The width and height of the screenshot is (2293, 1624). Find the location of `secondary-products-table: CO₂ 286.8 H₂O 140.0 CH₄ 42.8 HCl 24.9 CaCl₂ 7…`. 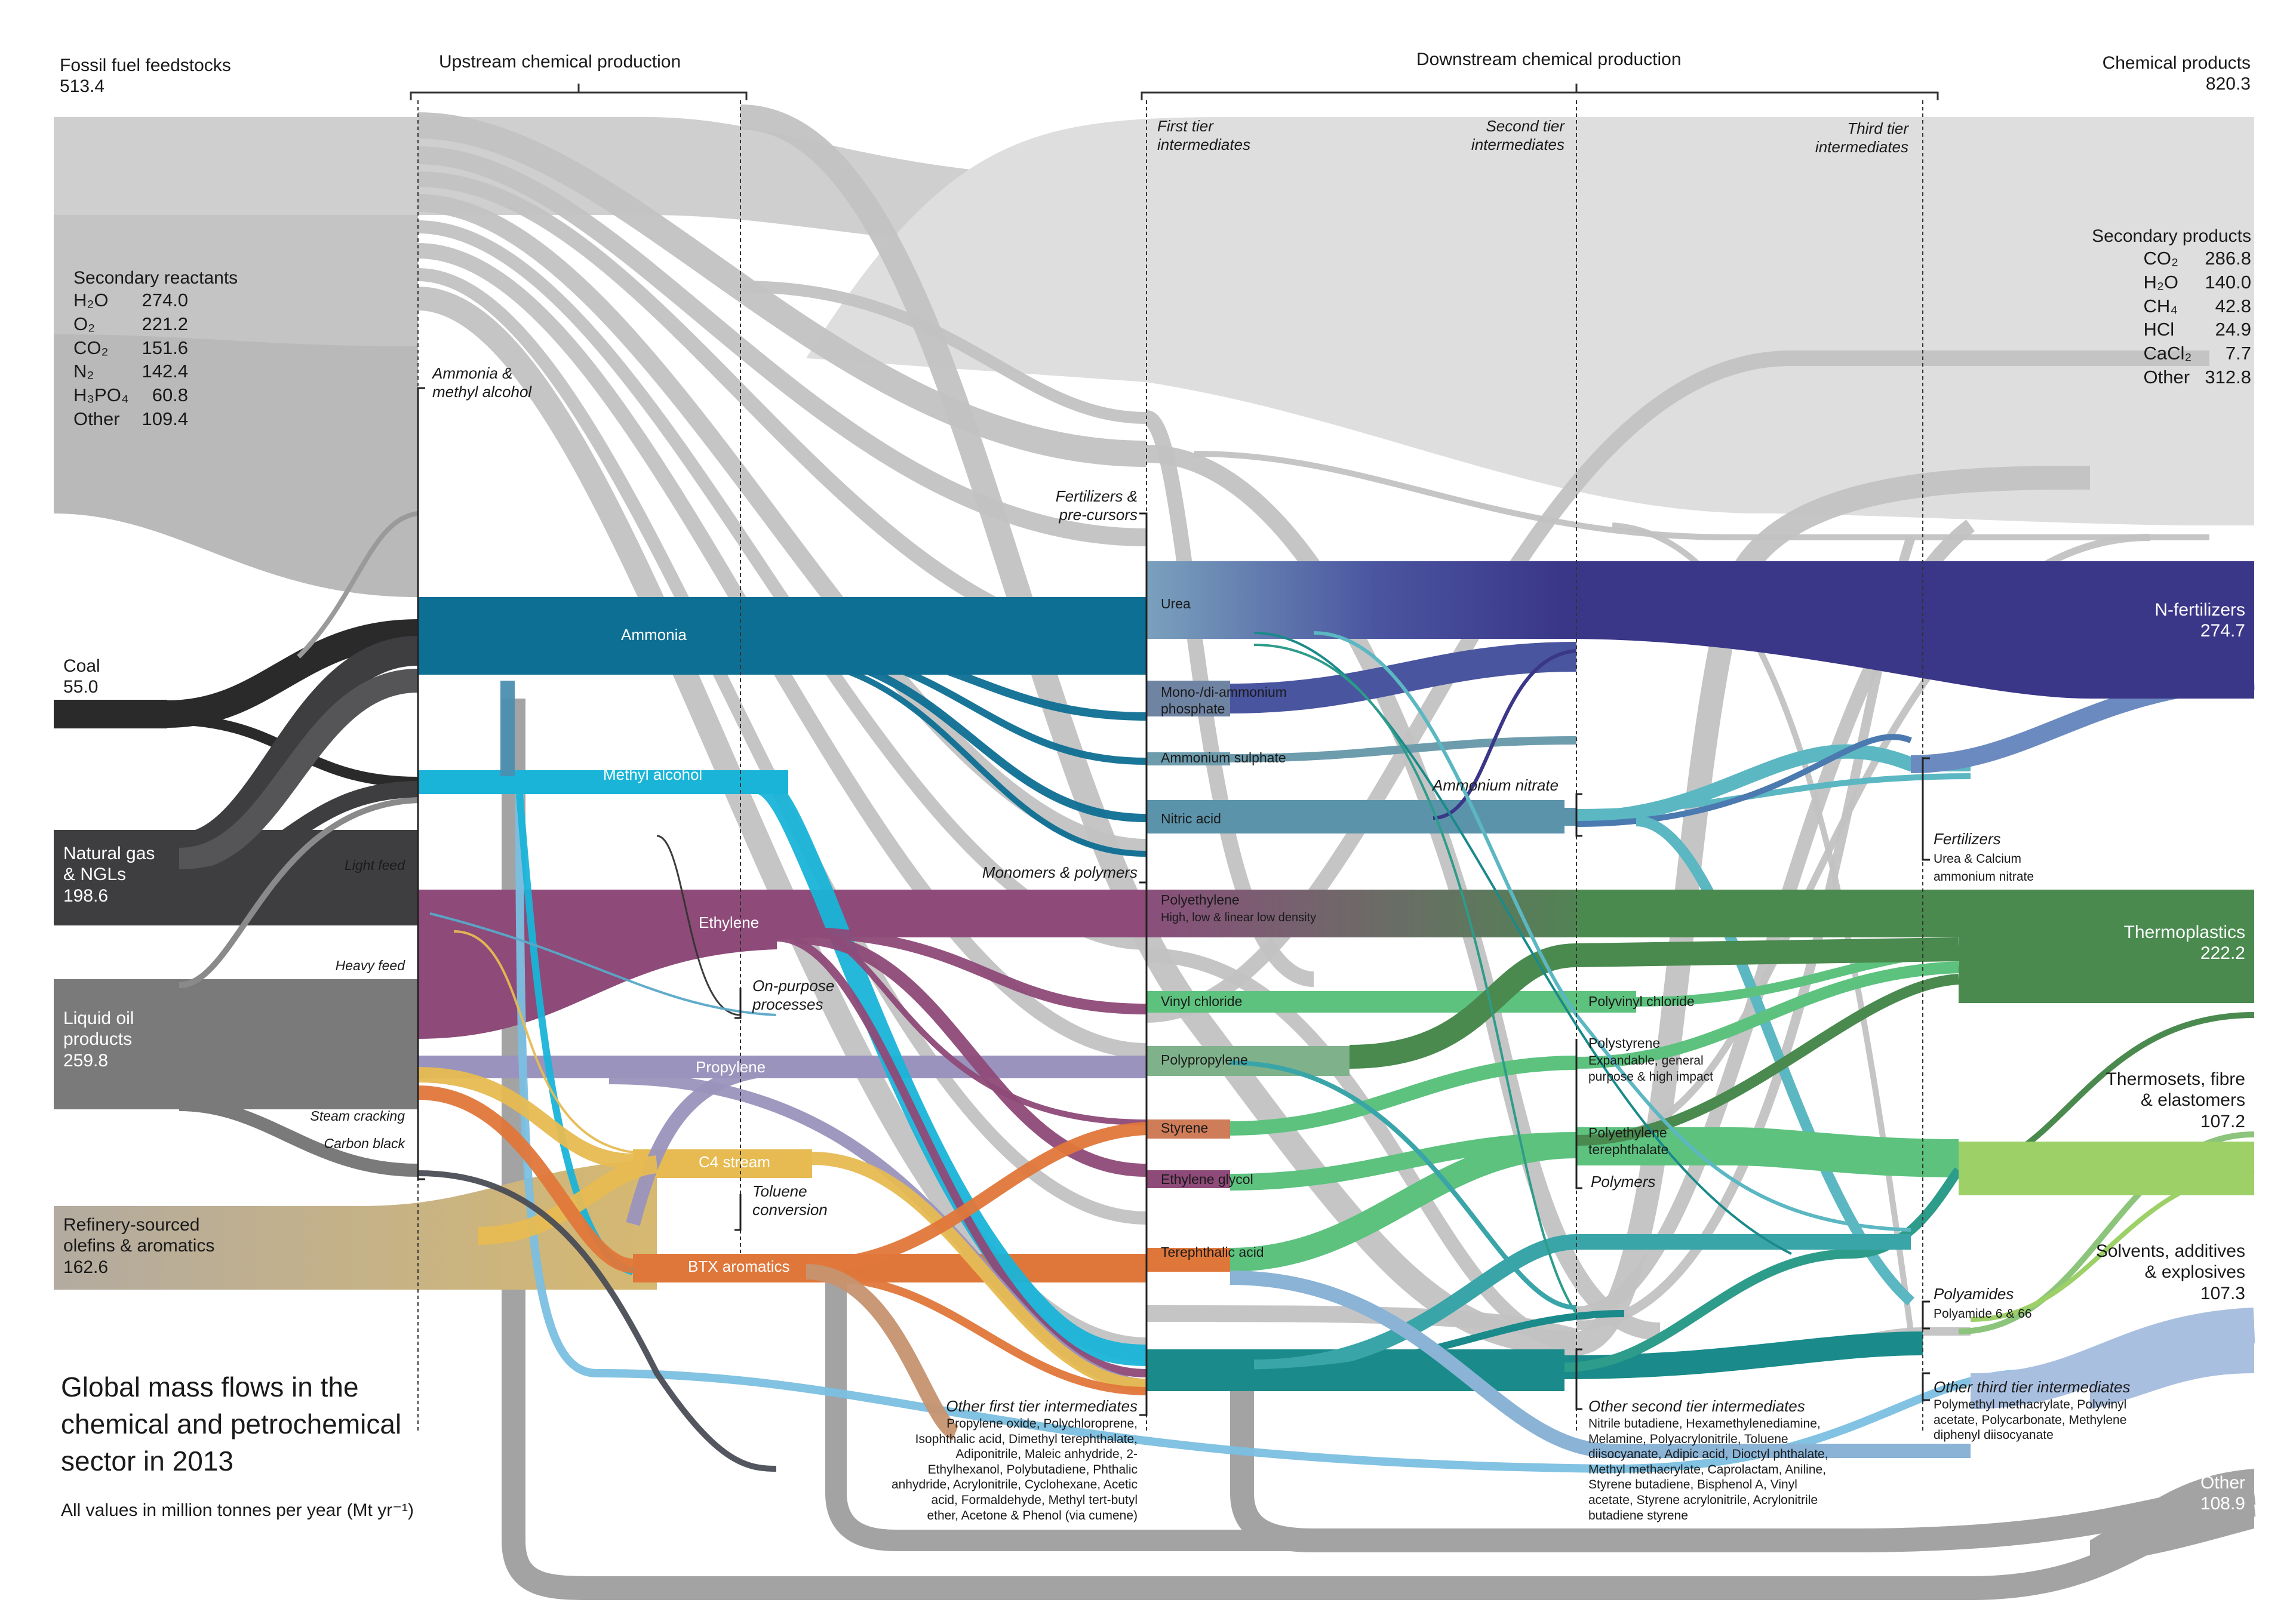

secondary-products-table: CO₂ 286.8 H₂O 140.0 CH₄ 42.8 HCl 24.9 CaCl₂ 7… is located at coordinates (2197, 318).